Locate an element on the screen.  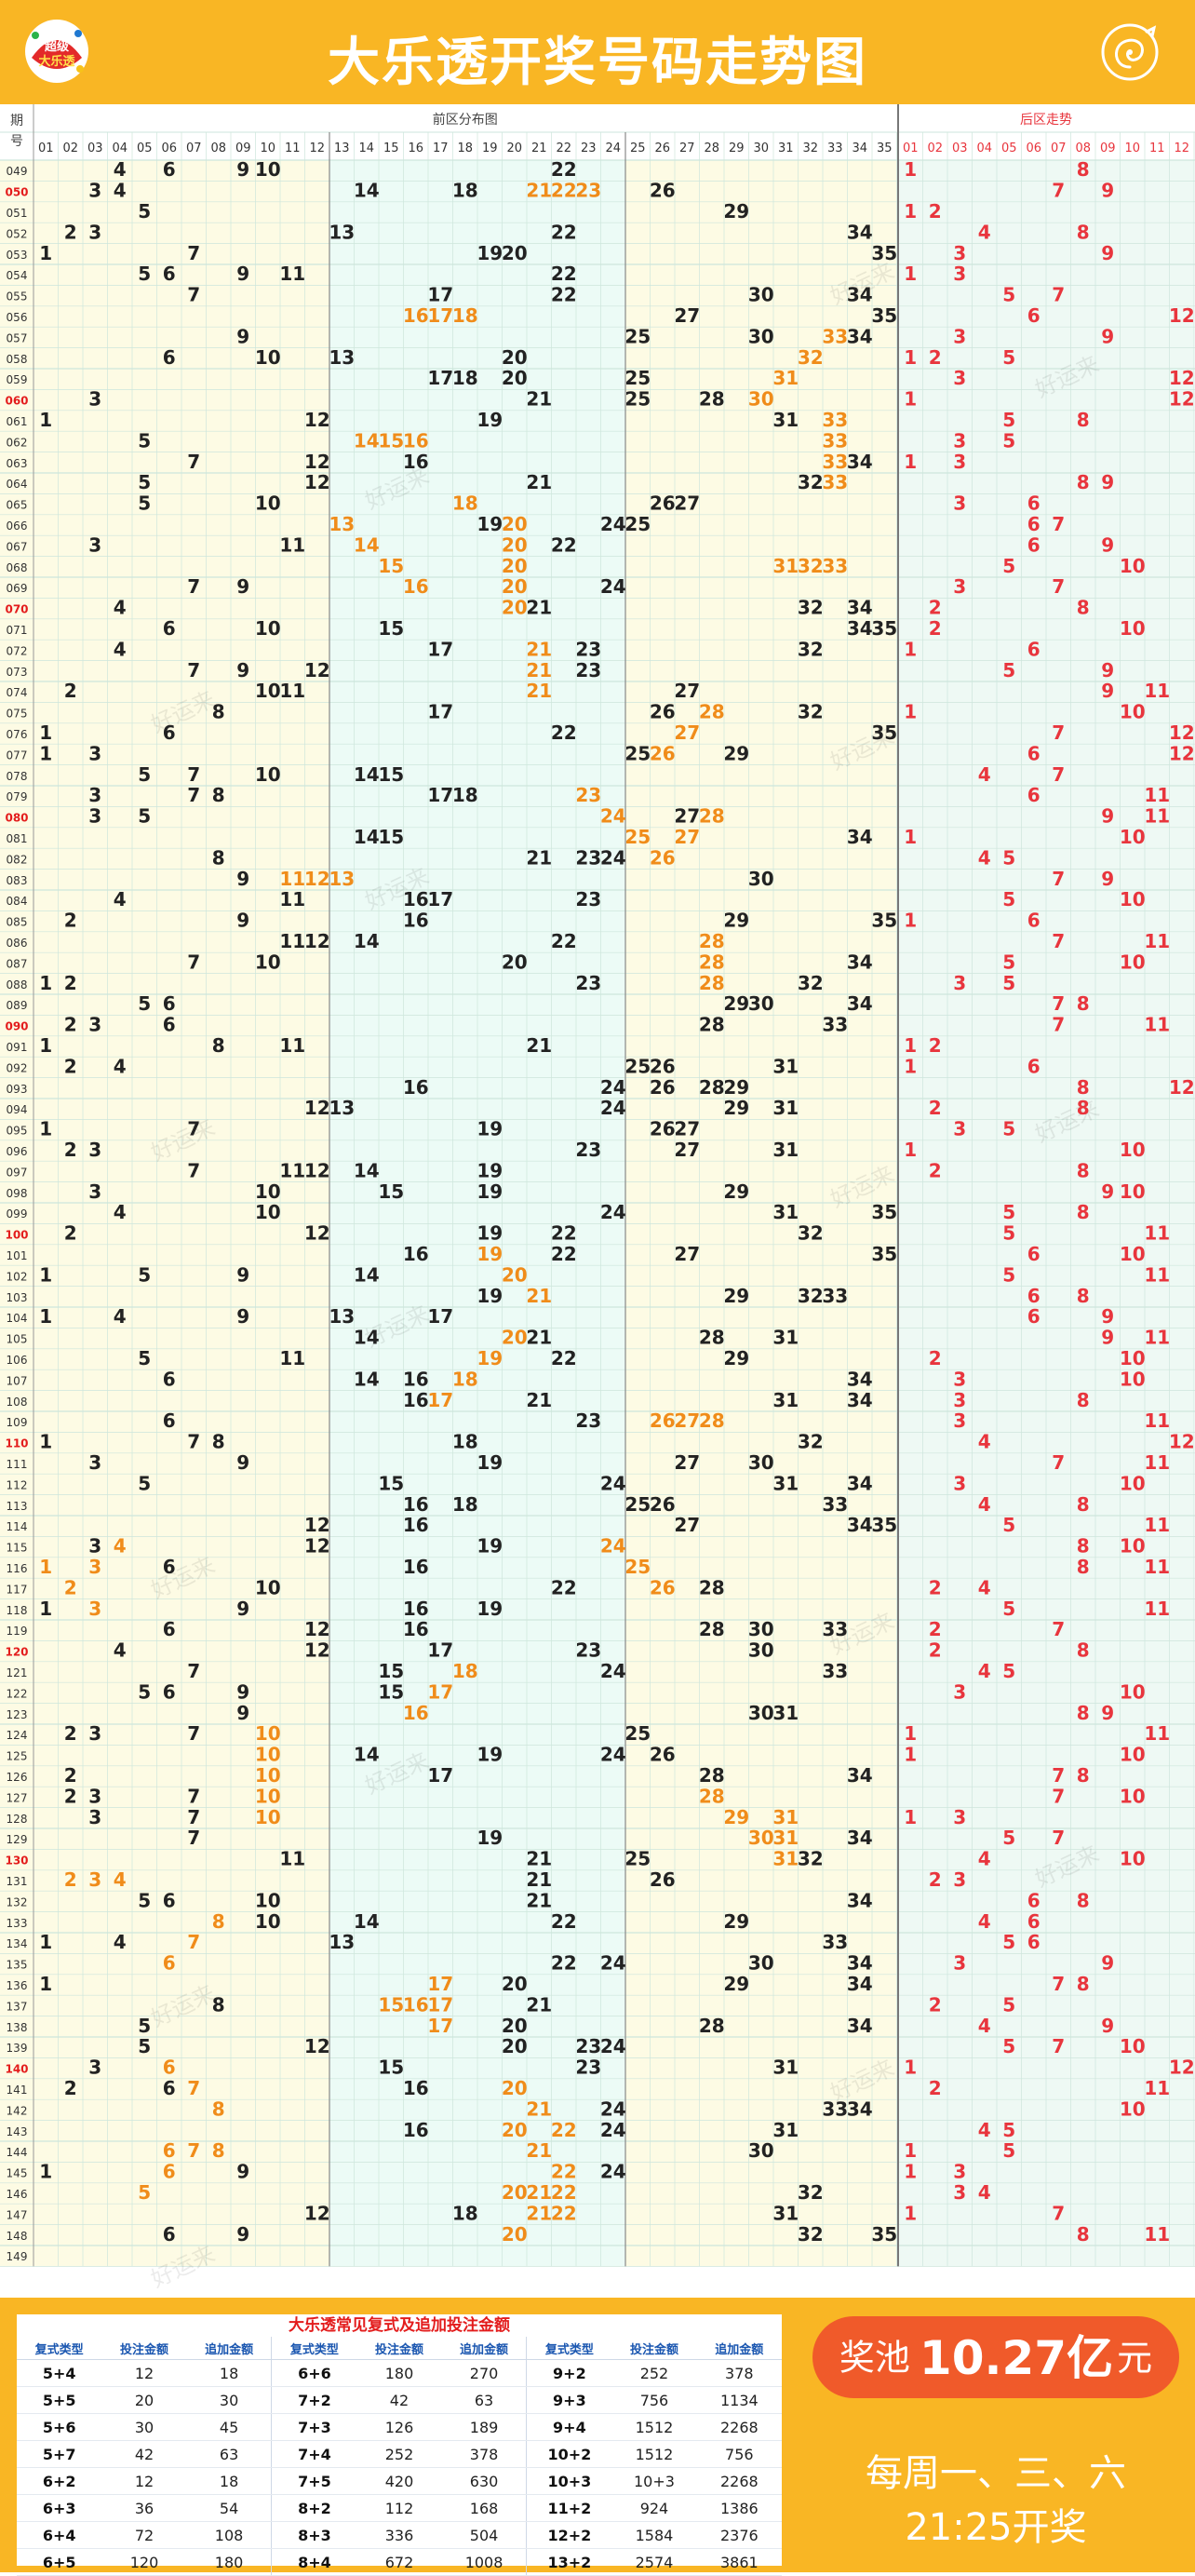
front-col-header: 16 is located at coordinates (415, 148).